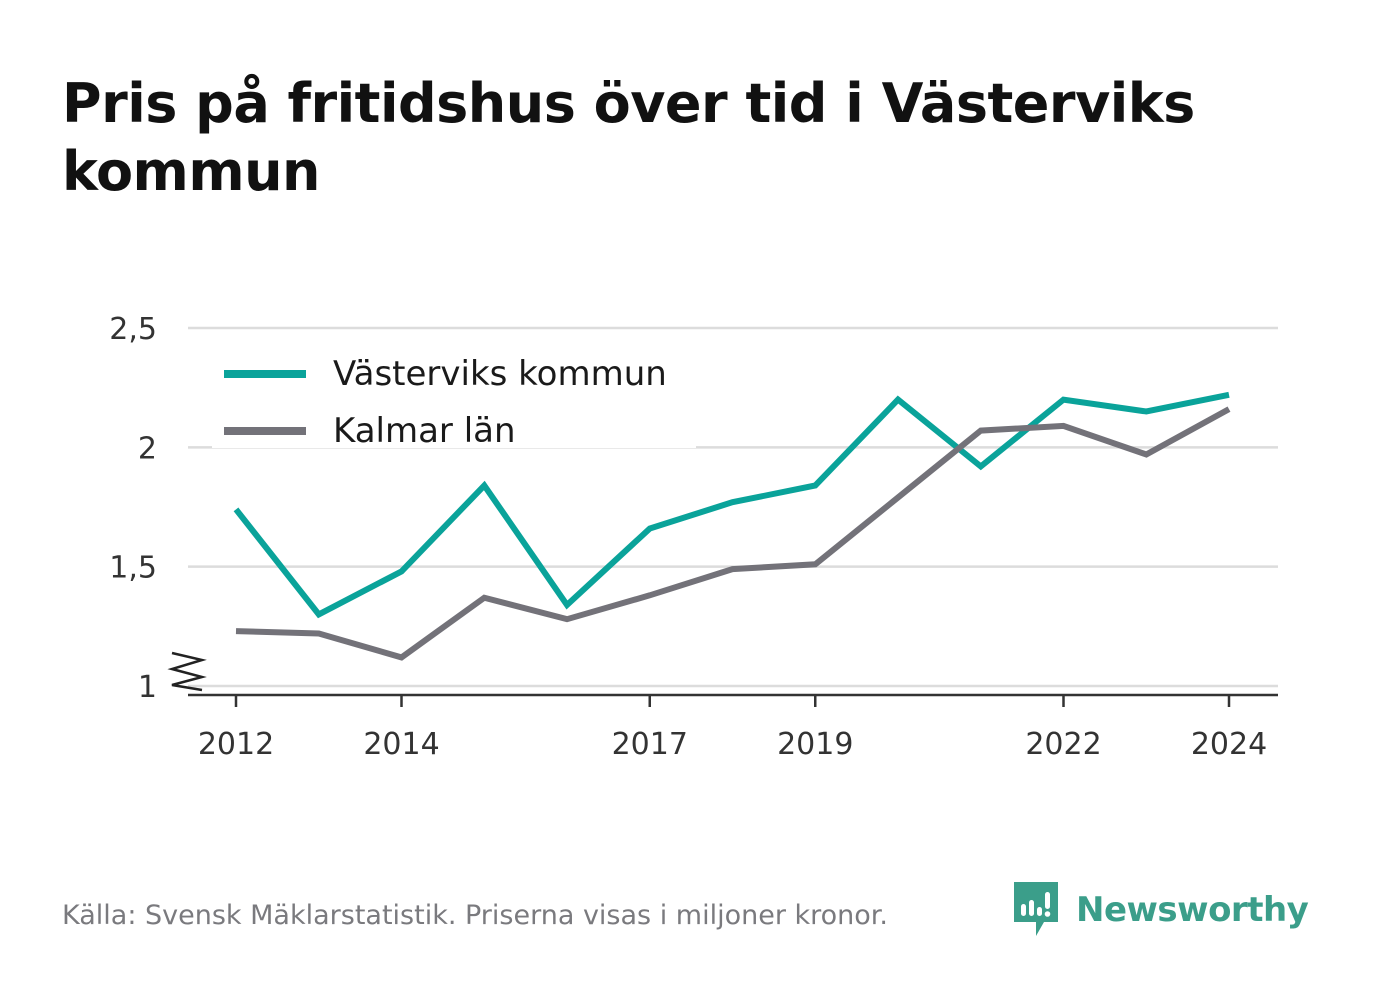 Image resolution: width=1382 pixels, height=999 pixels. What do you see at coordinates (1192, 910) in the screenshot?
I see `brand-name: Newsworthy` at bounding box center [1192, 910].